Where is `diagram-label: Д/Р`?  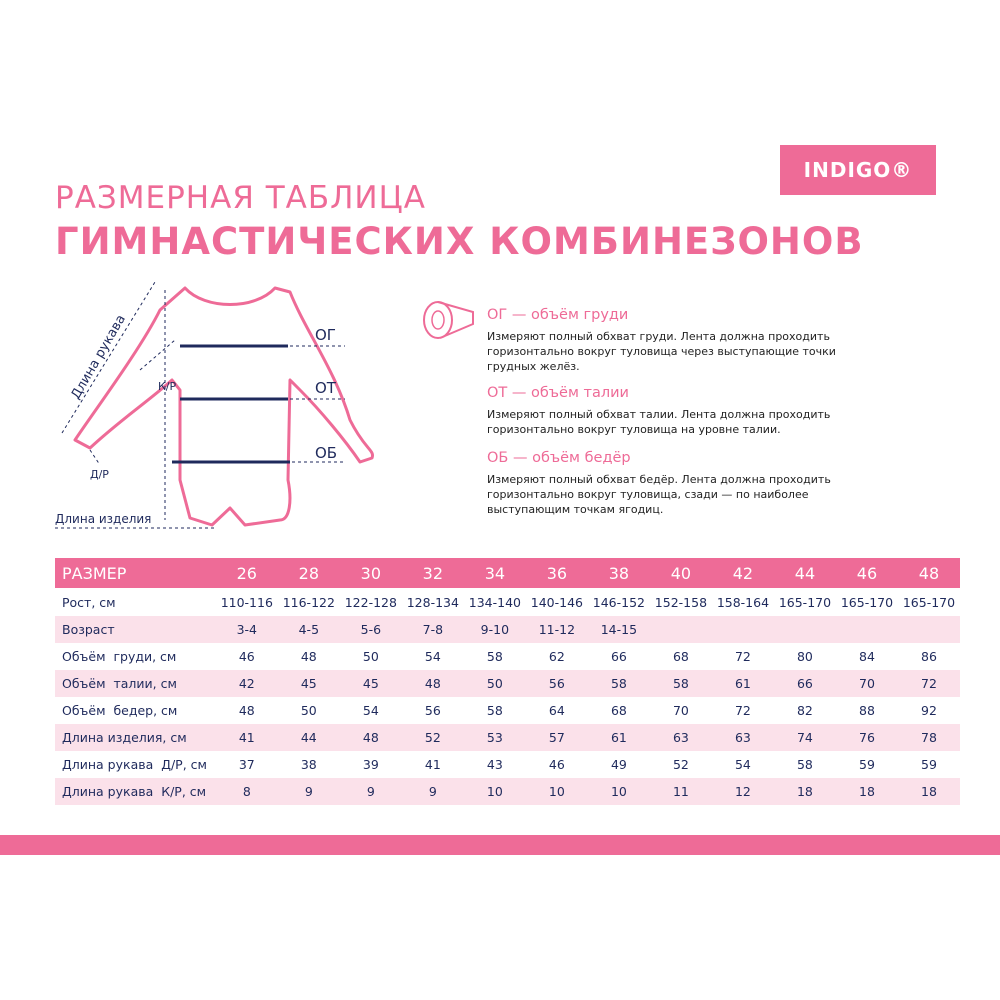 diagram-label: Д/Р is located at coordinates (99, 474).